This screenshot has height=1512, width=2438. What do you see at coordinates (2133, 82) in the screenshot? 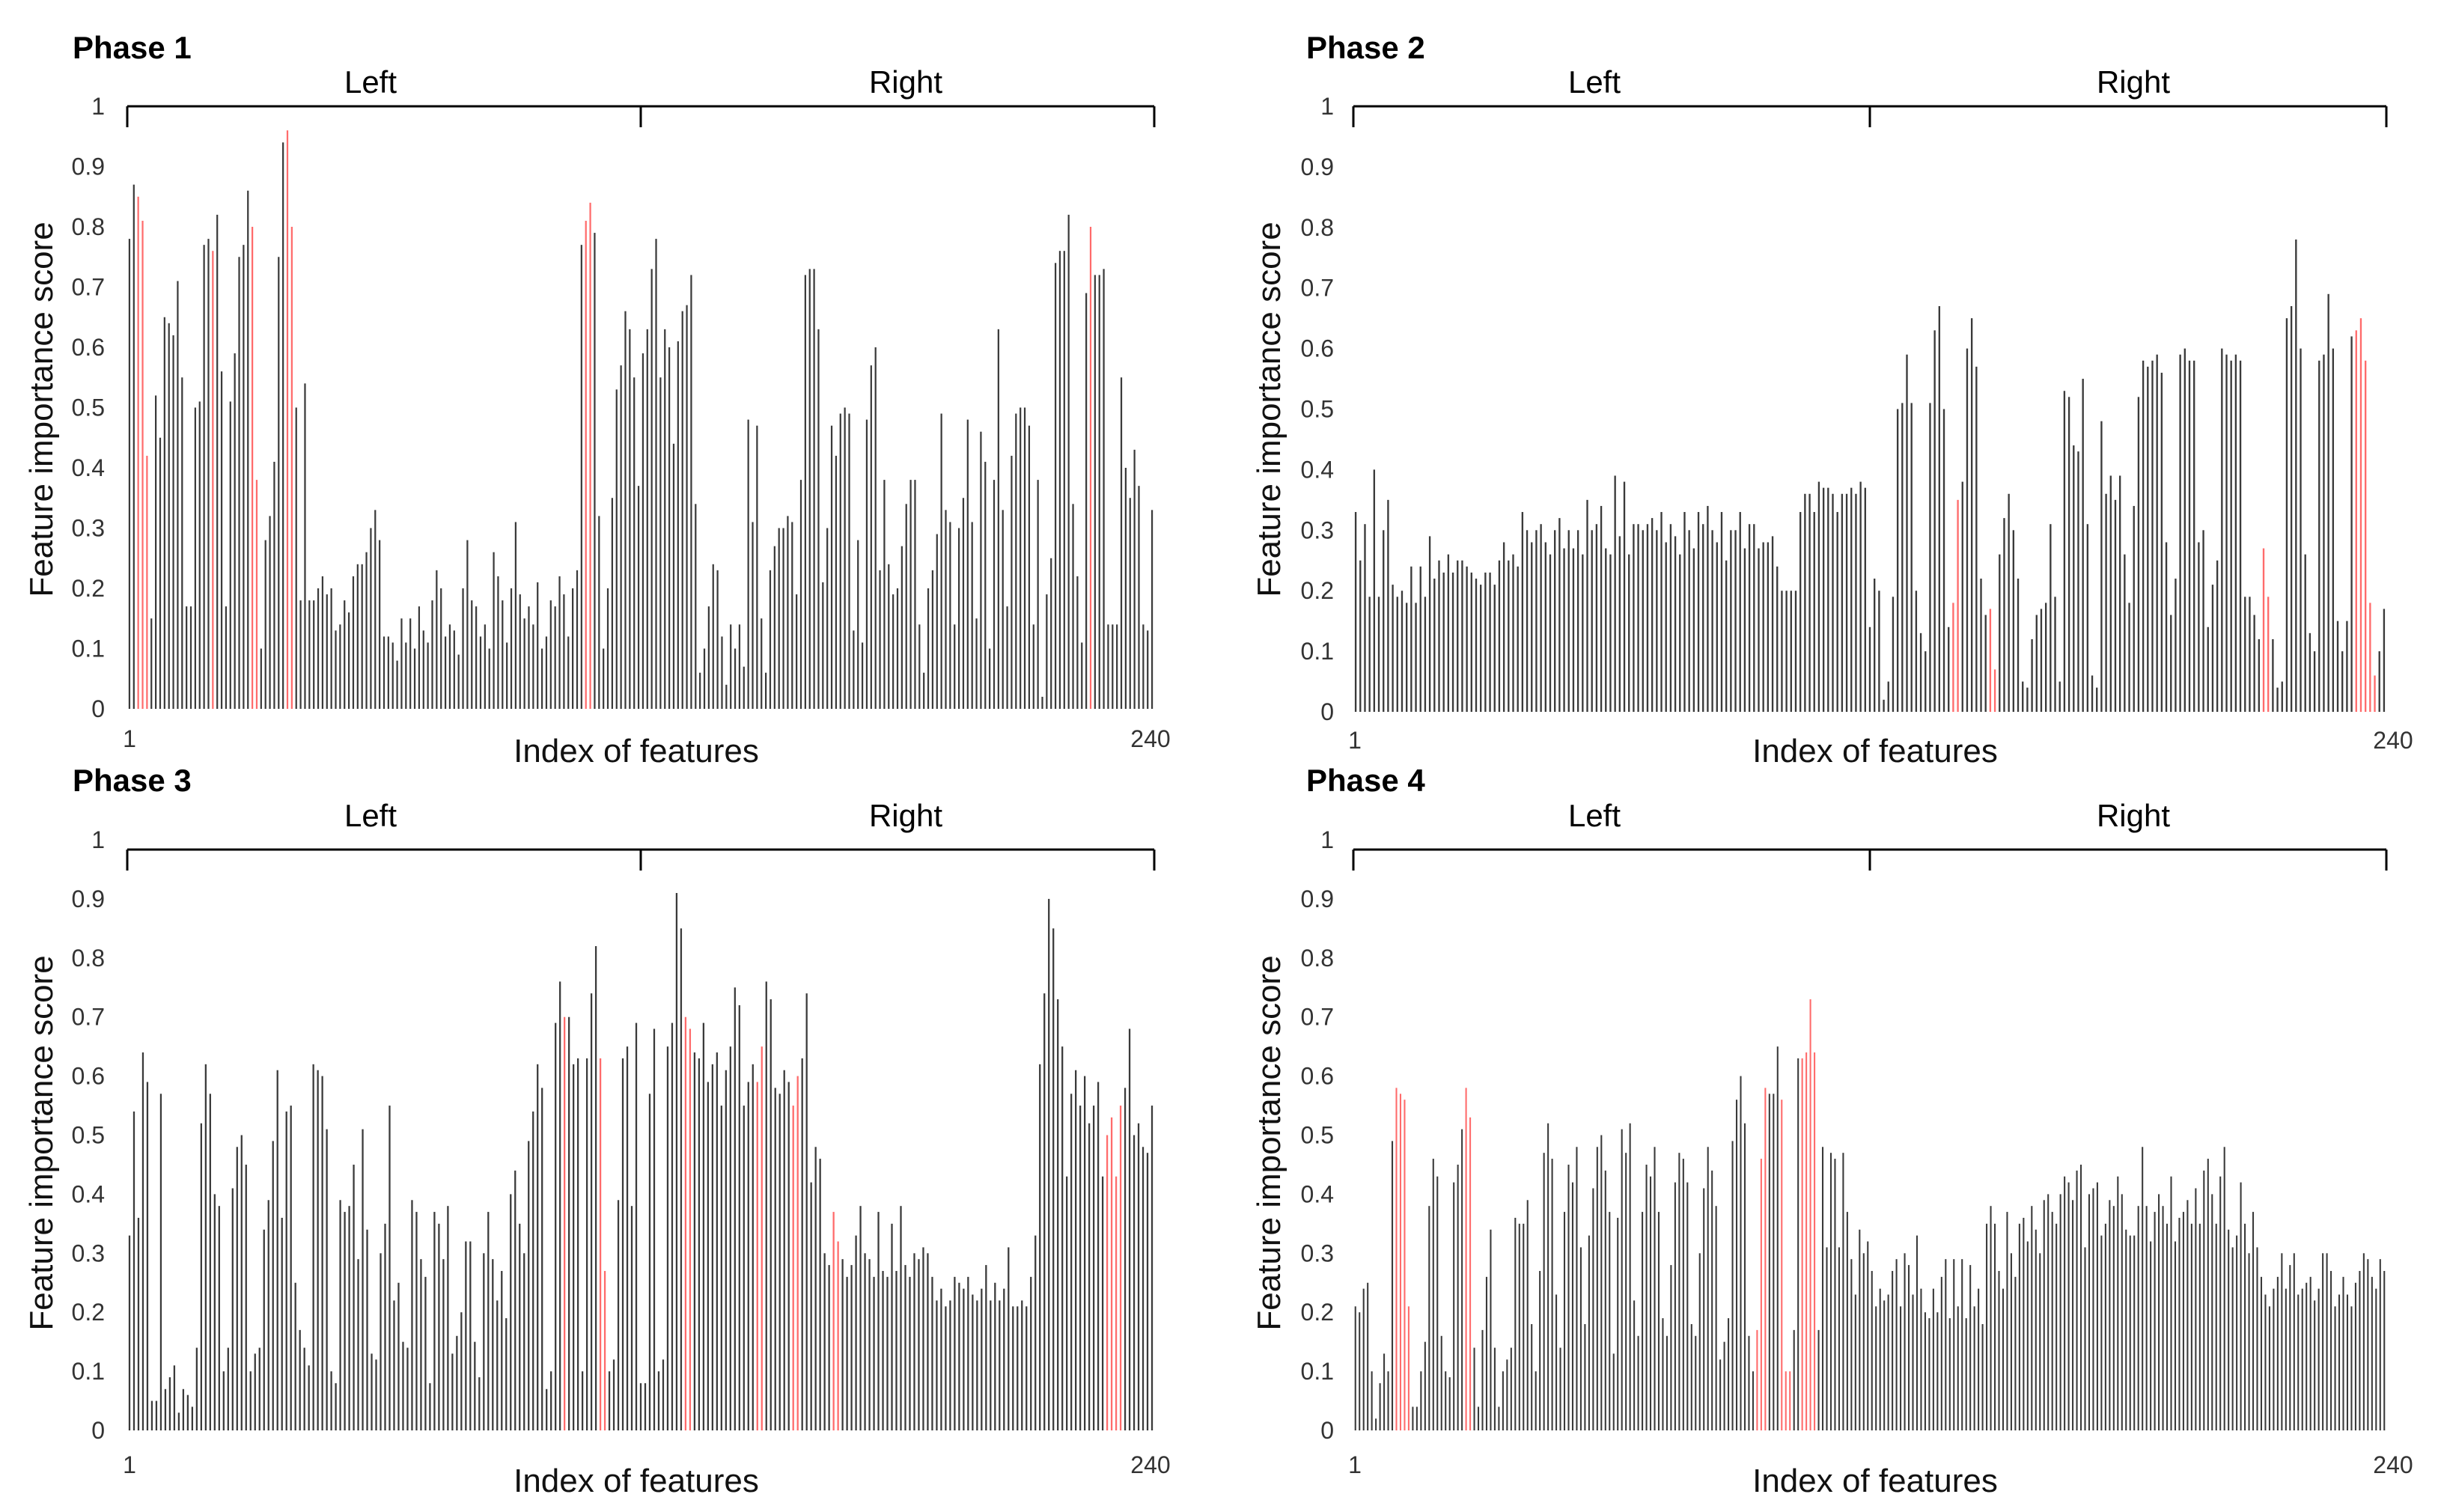
I see `phase-2-section-right: Right` at bounding box center [2133, 82].